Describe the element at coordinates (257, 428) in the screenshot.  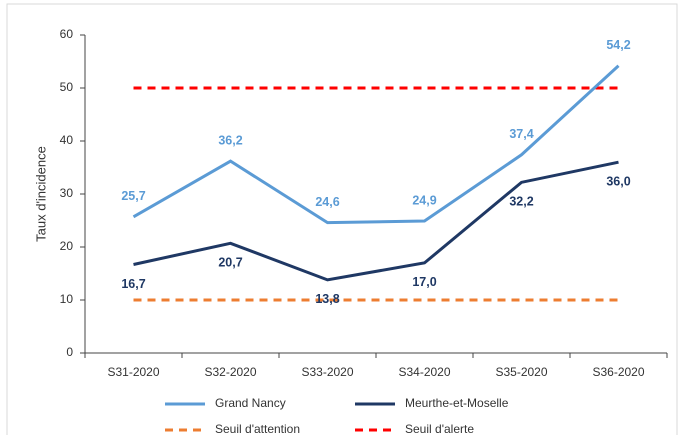
I see `legend-label: Seuil d'attention` at that location.